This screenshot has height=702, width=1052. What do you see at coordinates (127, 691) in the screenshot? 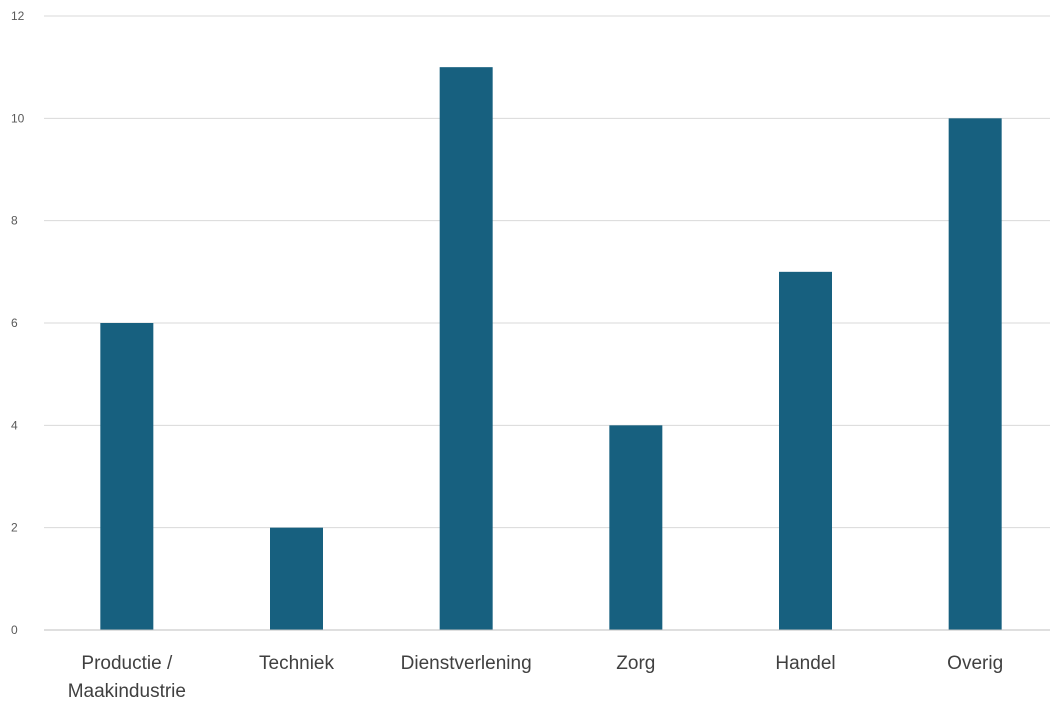
I see `x-tick-label-line: Maakindustrie` at bounding box center [127, 691].